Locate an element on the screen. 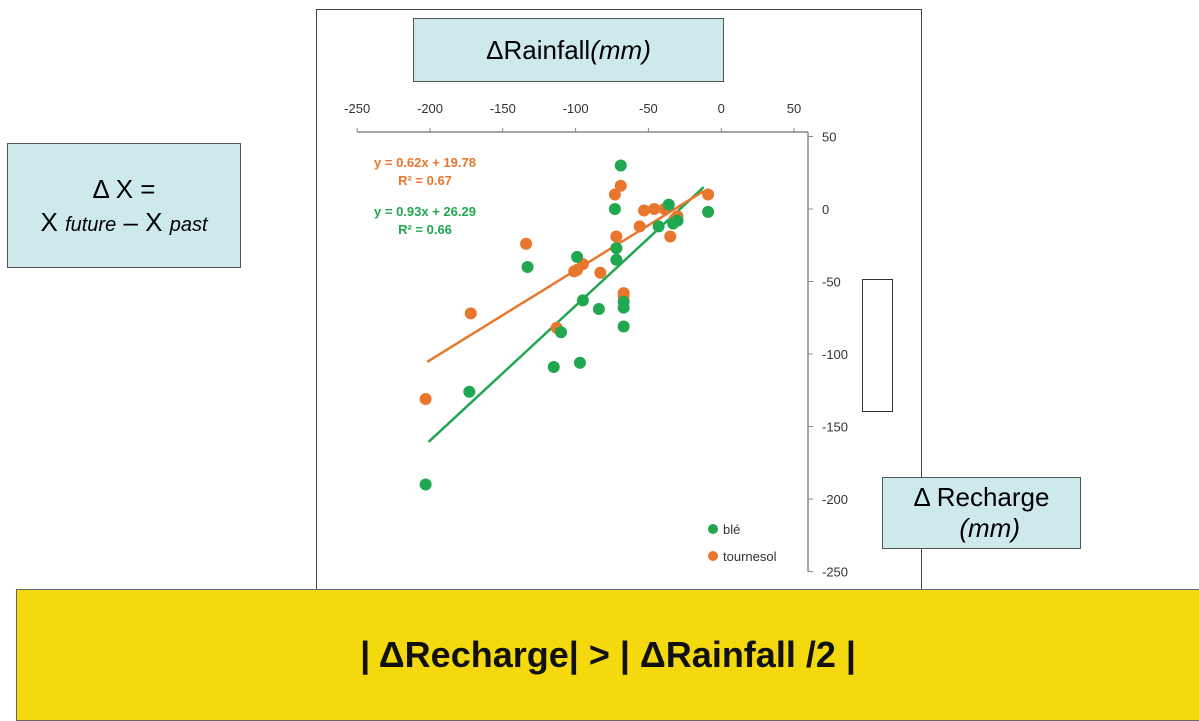 The width and height of the screenshot is (1199, 721). y-tick-label: 0 is located at coordinates (825, 209).